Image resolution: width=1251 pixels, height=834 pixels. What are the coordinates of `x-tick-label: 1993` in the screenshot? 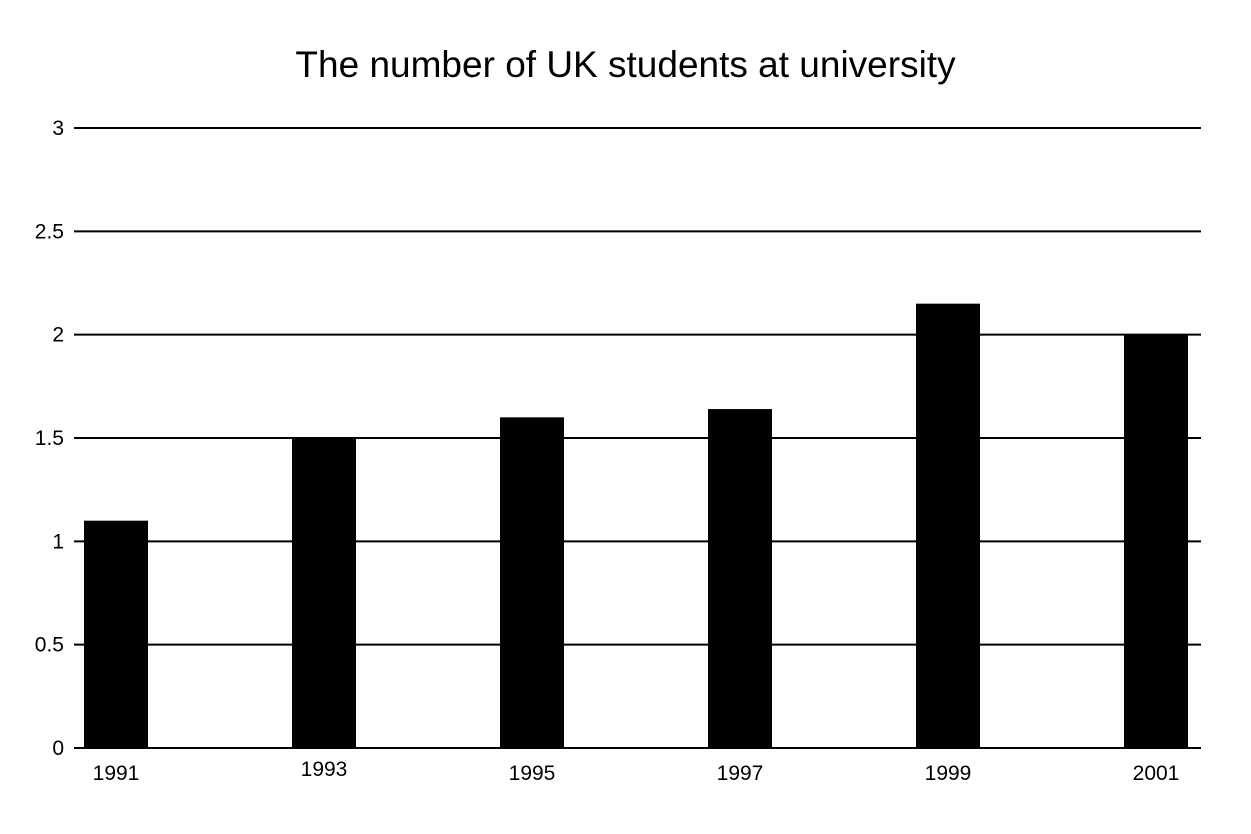 It's located at (324, 769).